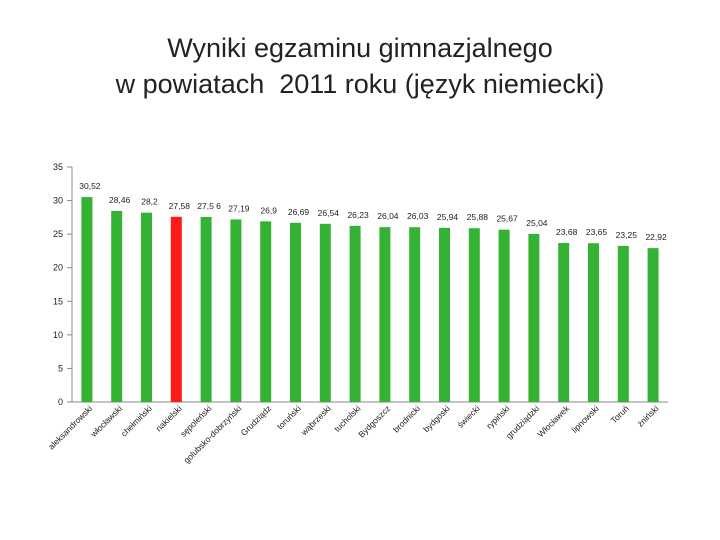  What do you see at coordinates (149, 202) in the screenshot?
I see `bar-value-label: 28,2` at bounding box center [149, 202].